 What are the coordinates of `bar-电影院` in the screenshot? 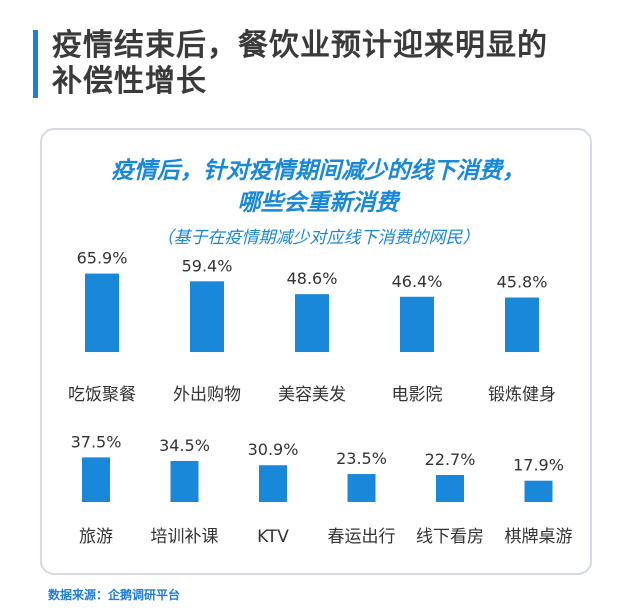 It's located at (417, 324).